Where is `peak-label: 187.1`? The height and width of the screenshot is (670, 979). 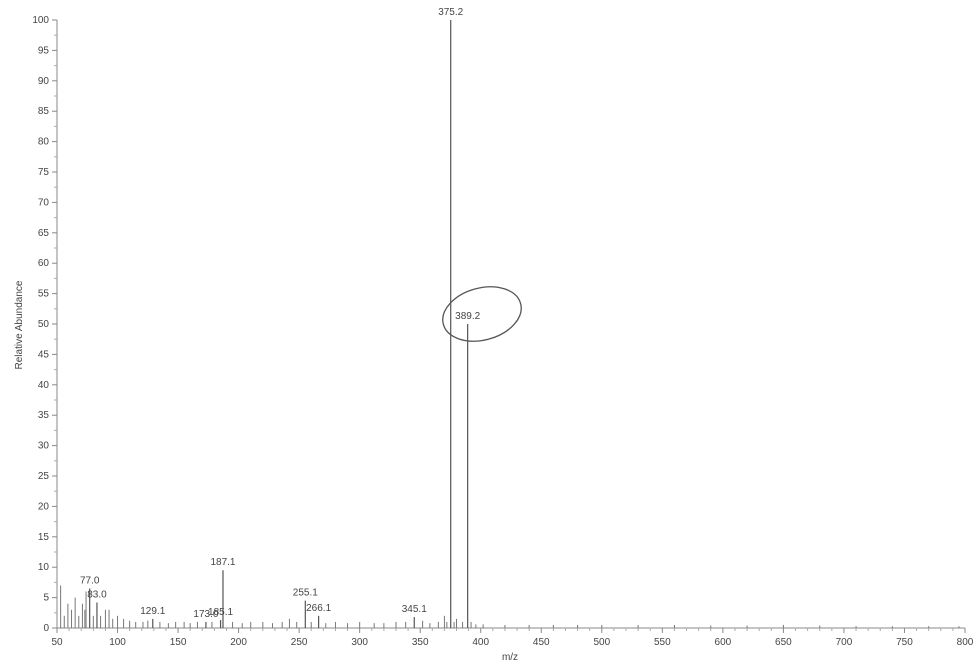
peak-label: 187.1 is located at coordinates (222, 562).